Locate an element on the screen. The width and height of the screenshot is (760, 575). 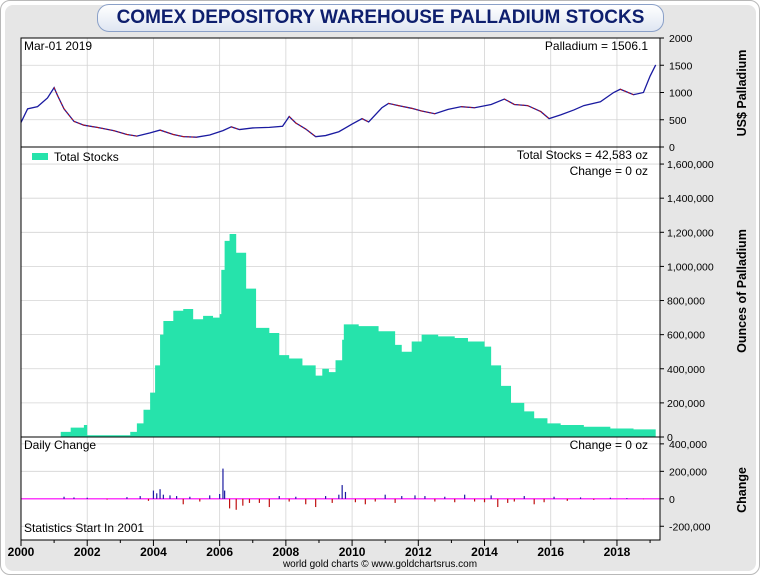
stocks-change-label: Change = 0 oz is located at coordinates (609, 171).